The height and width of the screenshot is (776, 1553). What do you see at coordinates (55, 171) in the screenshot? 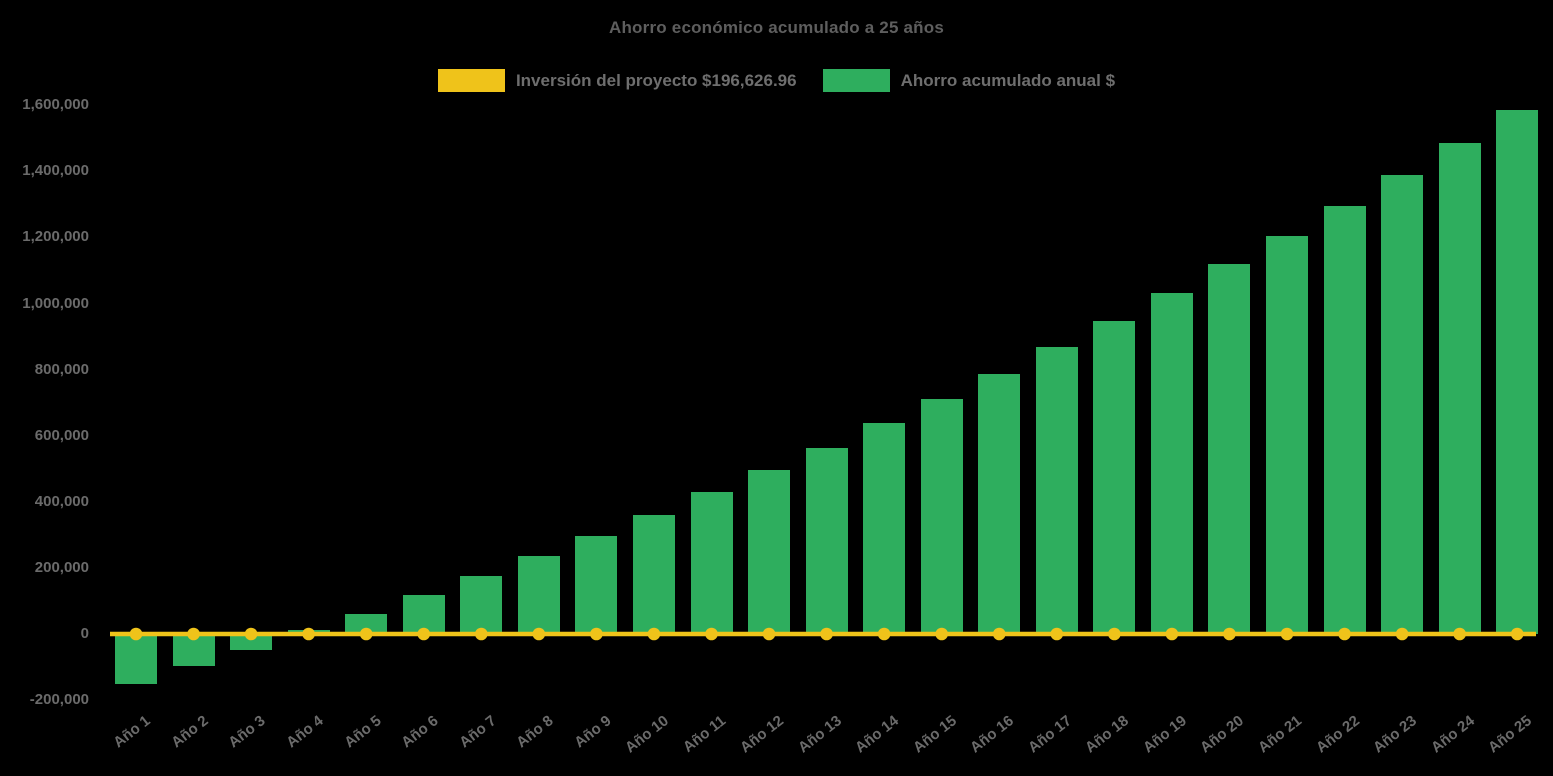
I see `y-tick-label: 1,400,000` at bounding box center [55, 171].